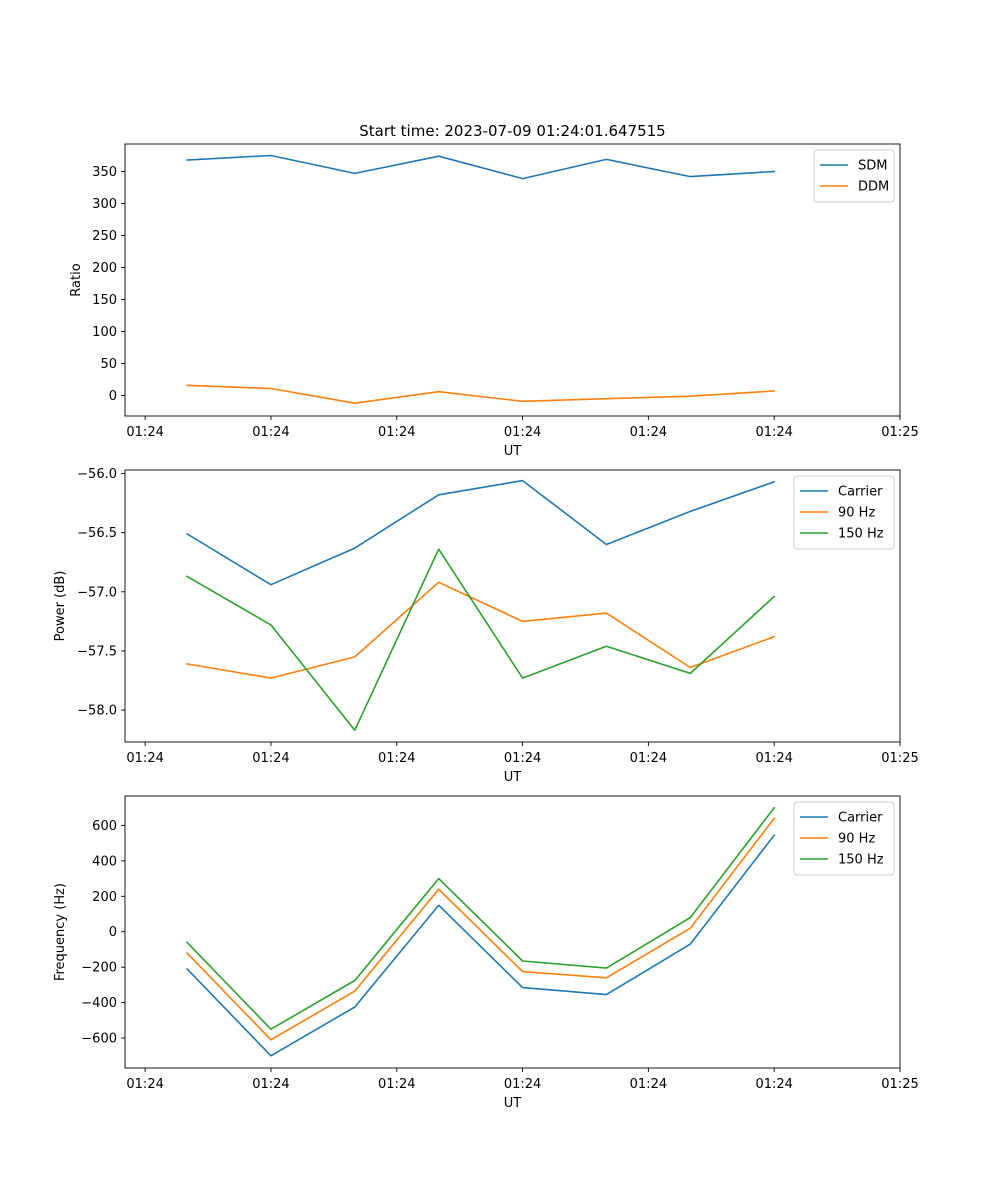 The image size is (1000, 1200). Describe the element at coordinates (97, 533) in the screenshot. I see `y-tick-label: −56.5` at that location.